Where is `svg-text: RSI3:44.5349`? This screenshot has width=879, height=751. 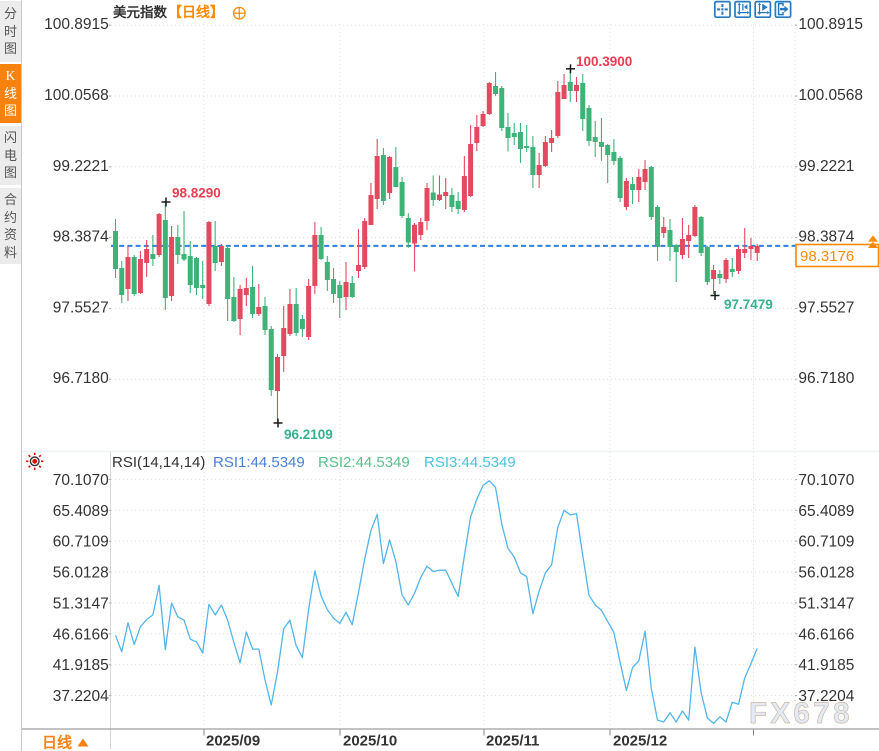 svg-text: RSI3:44.5349 is located at coordinates (470, 462).